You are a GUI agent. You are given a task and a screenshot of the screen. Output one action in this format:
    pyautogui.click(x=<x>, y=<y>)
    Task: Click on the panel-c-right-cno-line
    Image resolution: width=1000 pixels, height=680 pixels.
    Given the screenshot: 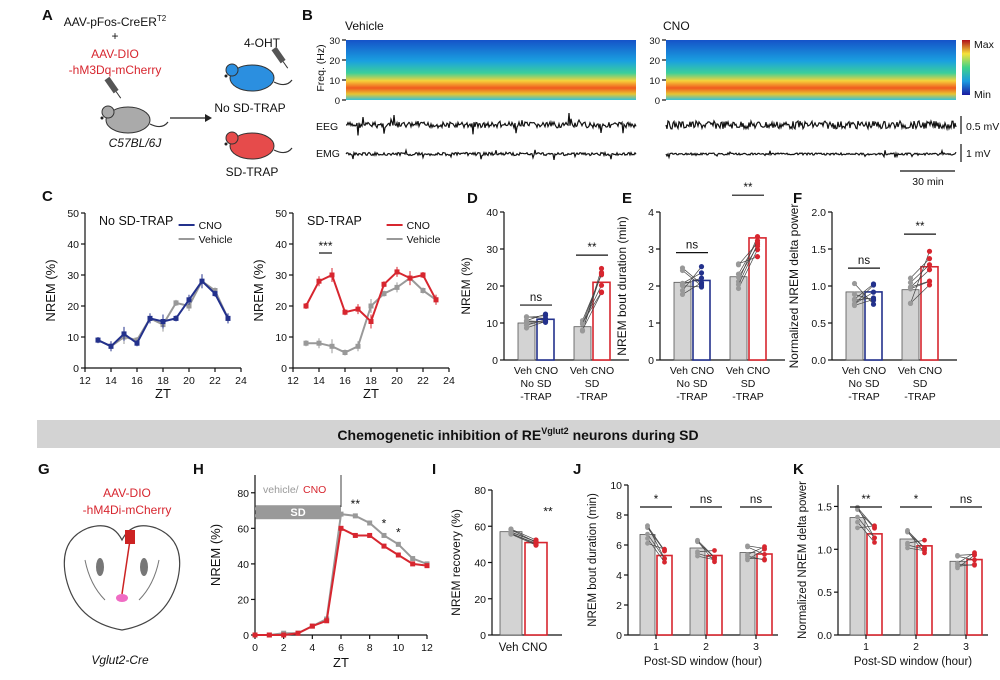 What is the action you would take?
    pyautogui.click(x=371, y=297)
    